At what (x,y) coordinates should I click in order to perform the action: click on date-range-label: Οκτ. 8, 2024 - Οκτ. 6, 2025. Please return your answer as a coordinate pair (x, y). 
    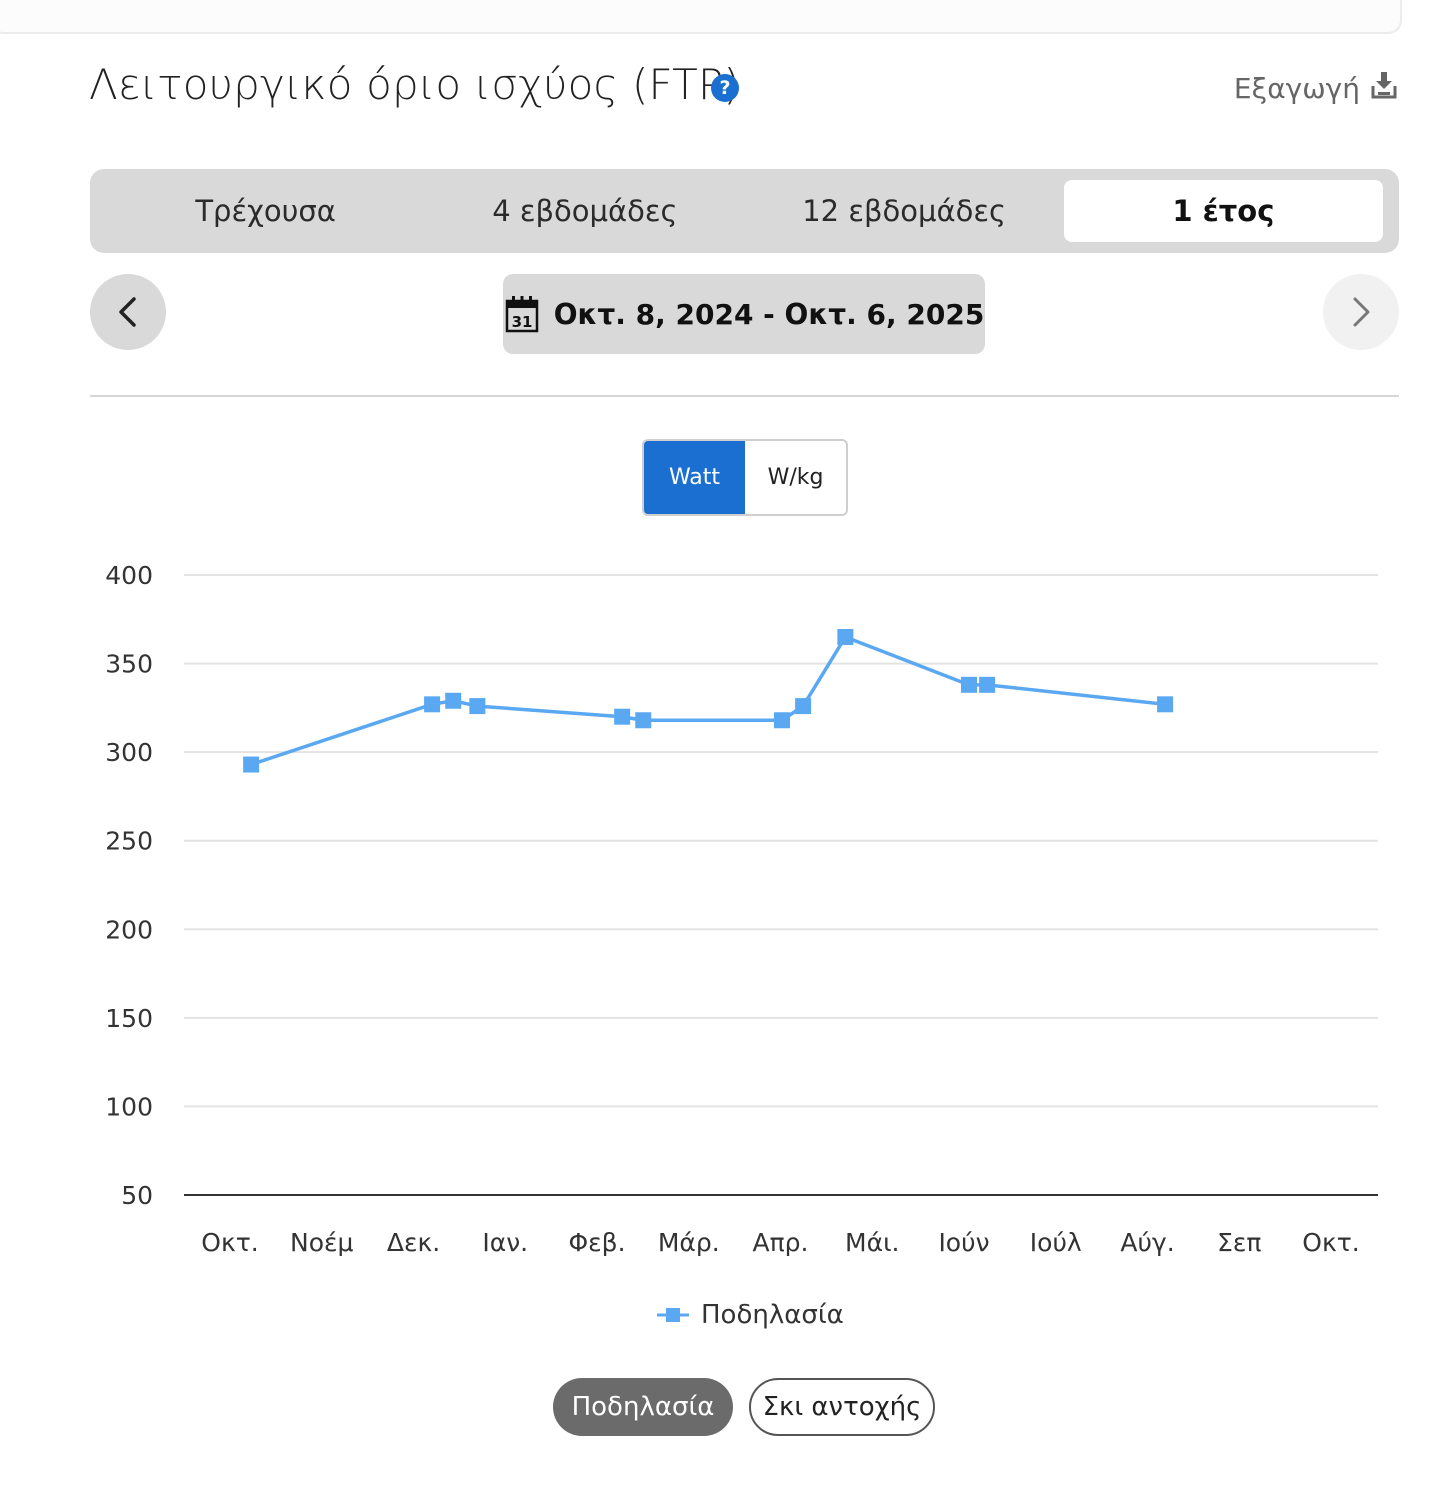
    Looking at the image, I should click on (769, 314).